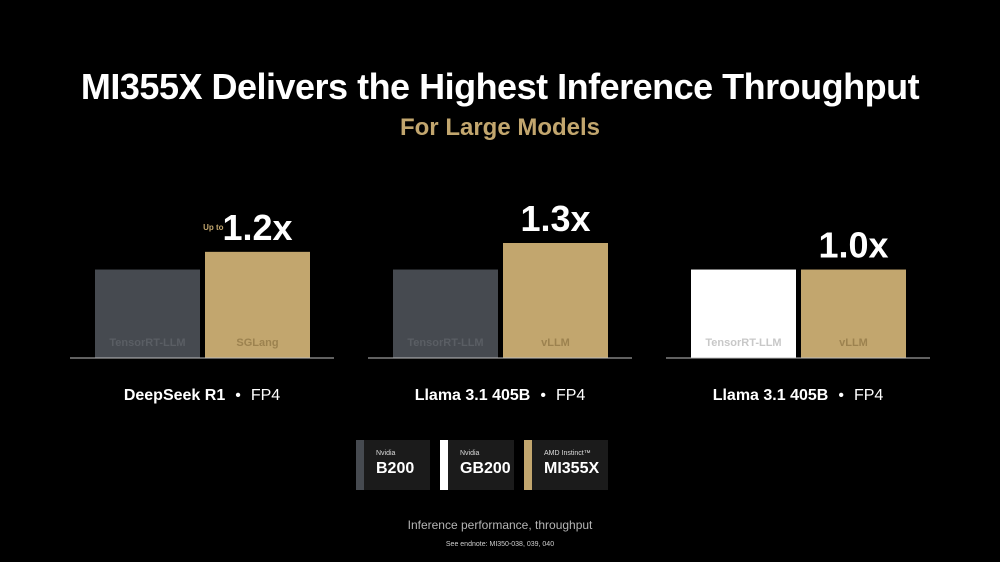 The height and width of the screenshot is (562, 1000). I want to click on chart-group: TensorRT-LLM vLLM 1.3x Llama 3.1 405B • FP4, so click(500, 301).